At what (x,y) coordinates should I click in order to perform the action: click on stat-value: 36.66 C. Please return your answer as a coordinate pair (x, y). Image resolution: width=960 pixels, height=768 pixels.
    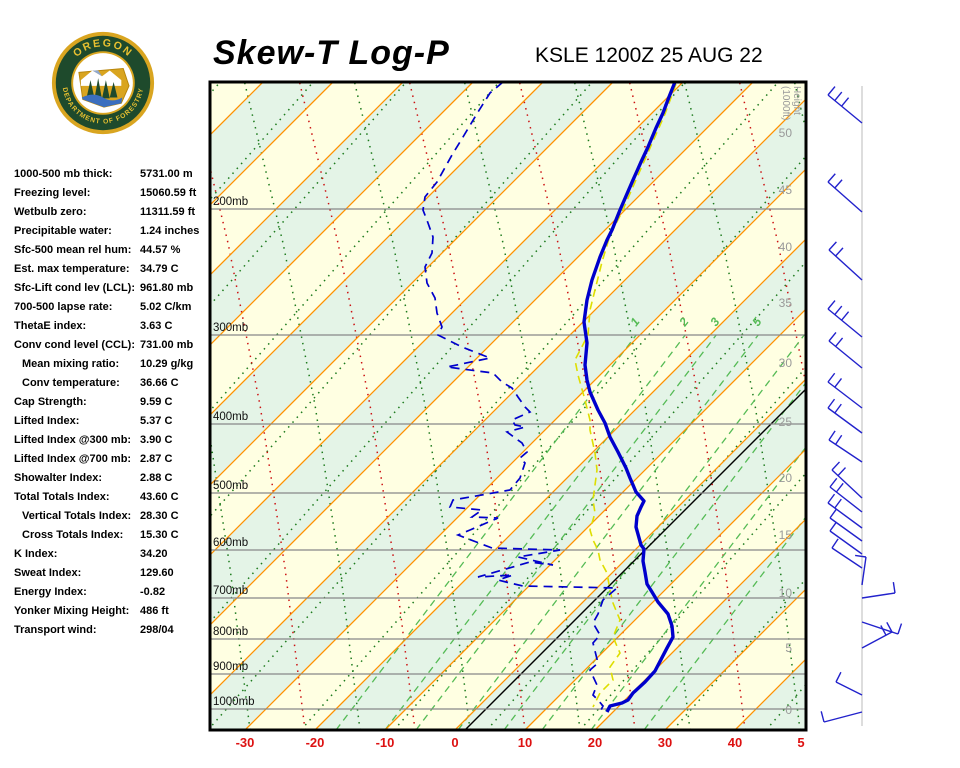
    Looking at the image, I should click on (159, 383).